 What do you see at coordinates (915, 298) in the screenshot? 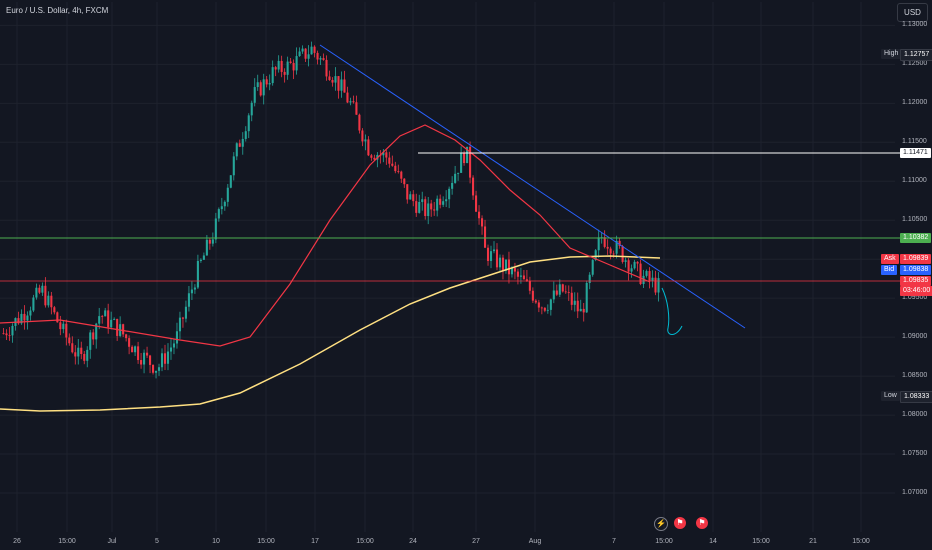
I see `y-tick-label: 1.09500` at bounding box center [915, 298].